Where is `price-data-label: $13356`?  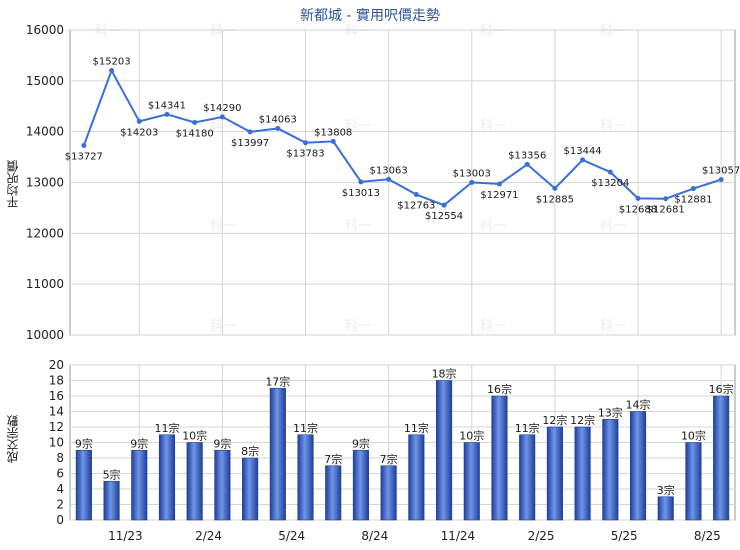
price-data-label: $13356 is located at coordinates (527, 155).